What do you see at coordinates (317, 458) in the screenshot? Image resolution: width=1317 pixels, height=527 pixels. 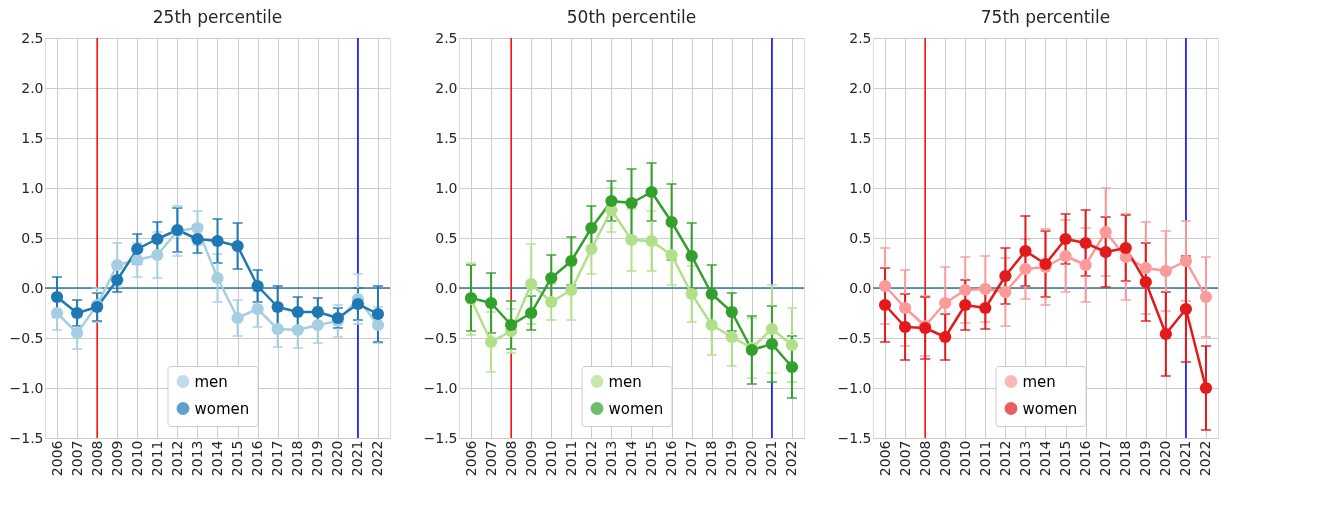 I see `x-tick-label: 2019` at bounding box center [317, 458].